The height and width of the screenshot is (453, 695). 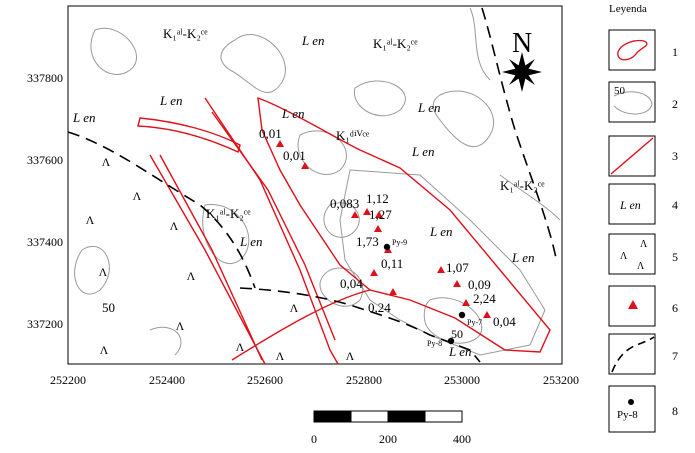 I want to click on well-label: Py-7, so click(x=474, y=322).